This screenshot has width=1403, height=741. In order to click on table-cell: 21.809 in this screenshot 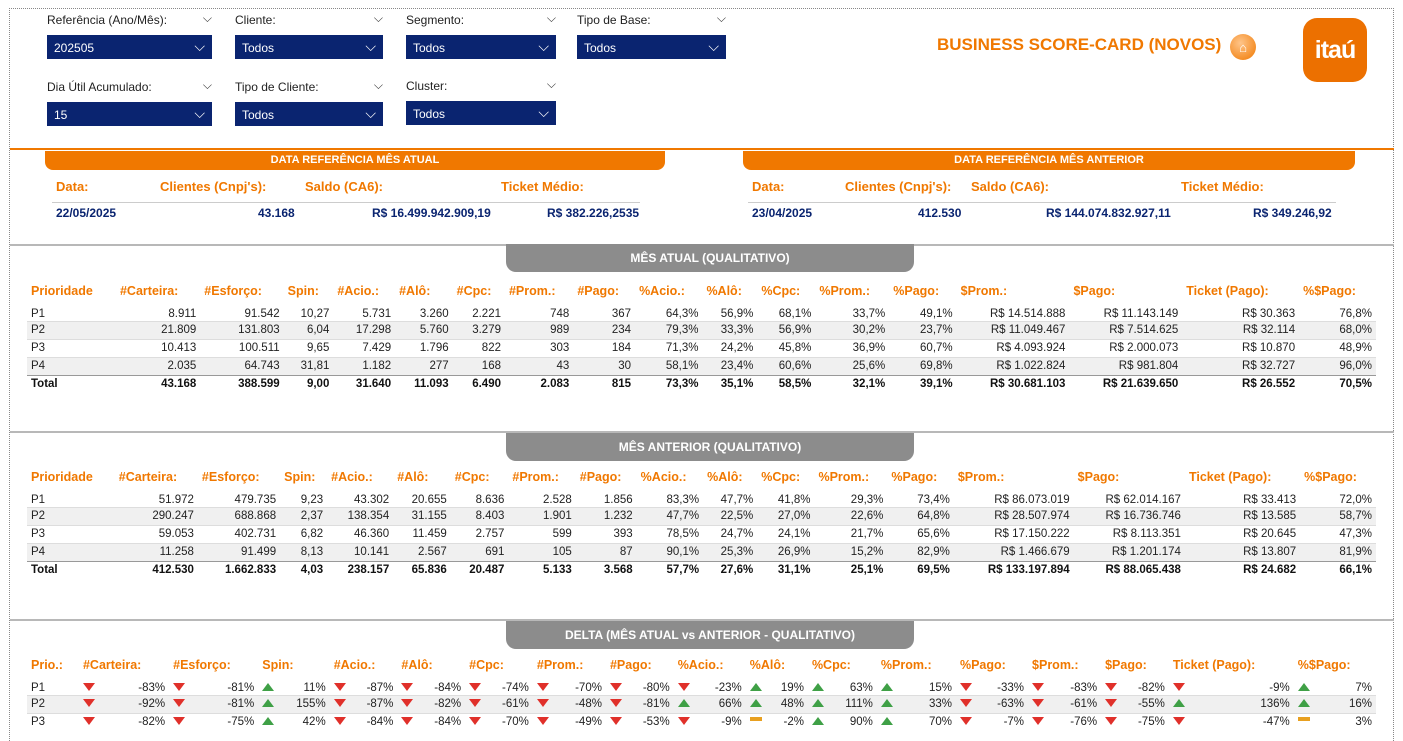, I will do `click(179, 330)`.